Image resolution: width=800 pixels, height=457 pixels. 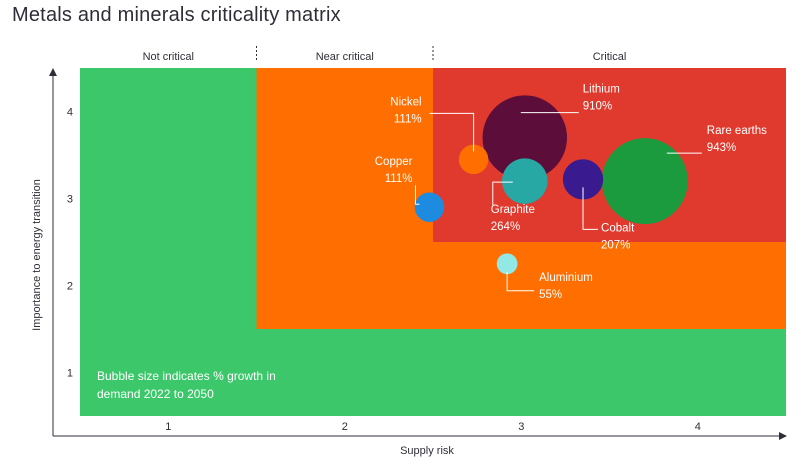 I want to click on y-tick-label: 1, so click(x=70, y=374).